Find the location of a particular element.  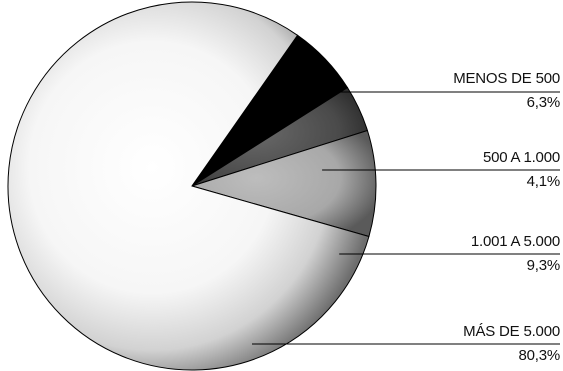

slice-label-1-001-a-5-000: 1.001 A 5.000 is located at coordinates (515, 241).